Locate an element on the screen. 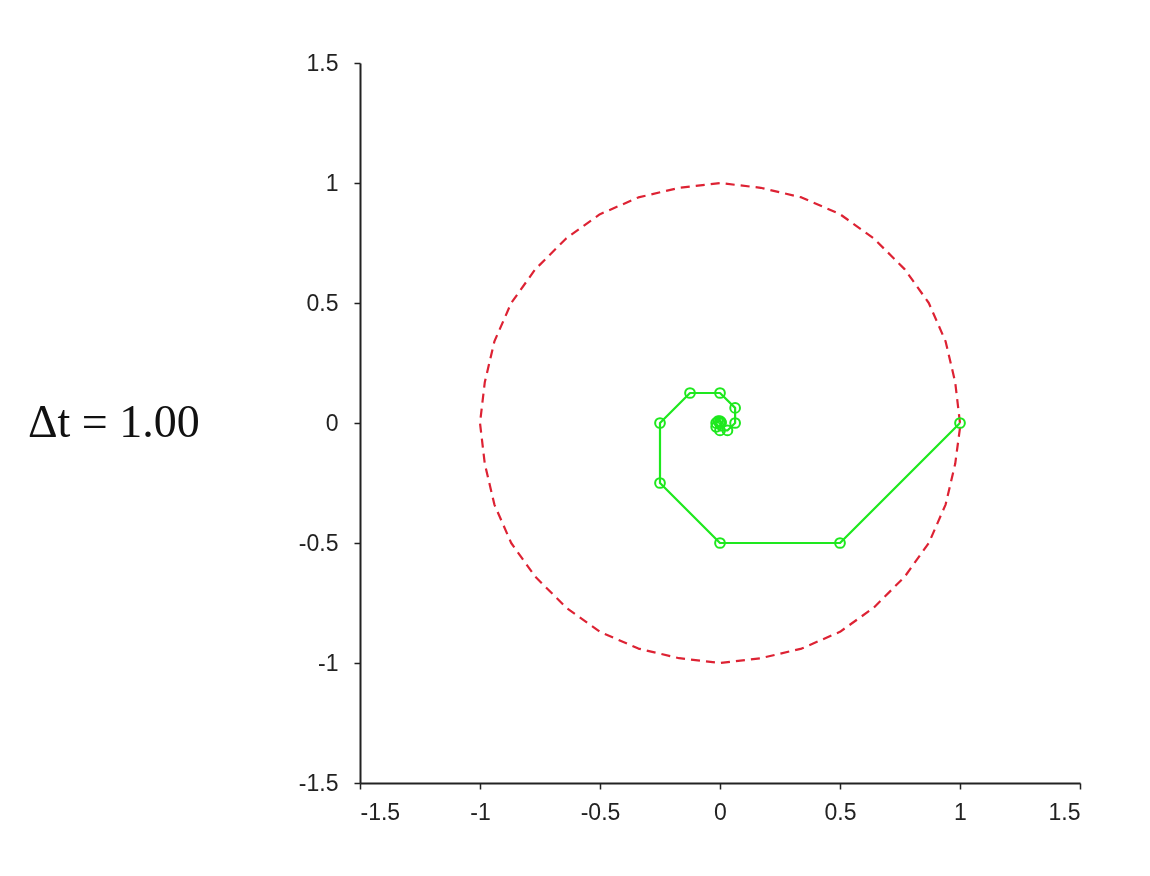 This screenshot has height=876, width=1150. x-tick-label: 0.5 is located at coordinates (840, 811).